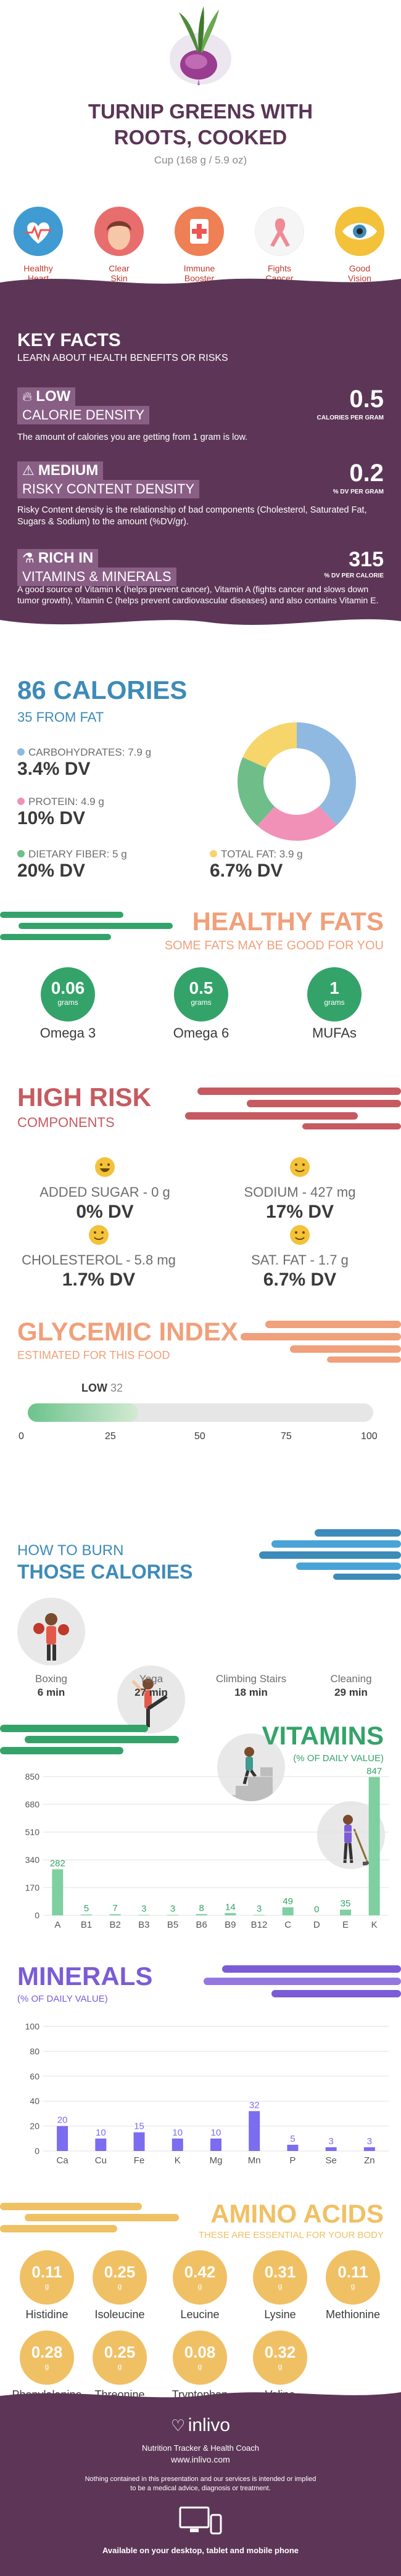  Describe the element at coordinates (151, 1699) in the screenshot. I see `yoga-icon` at that location.